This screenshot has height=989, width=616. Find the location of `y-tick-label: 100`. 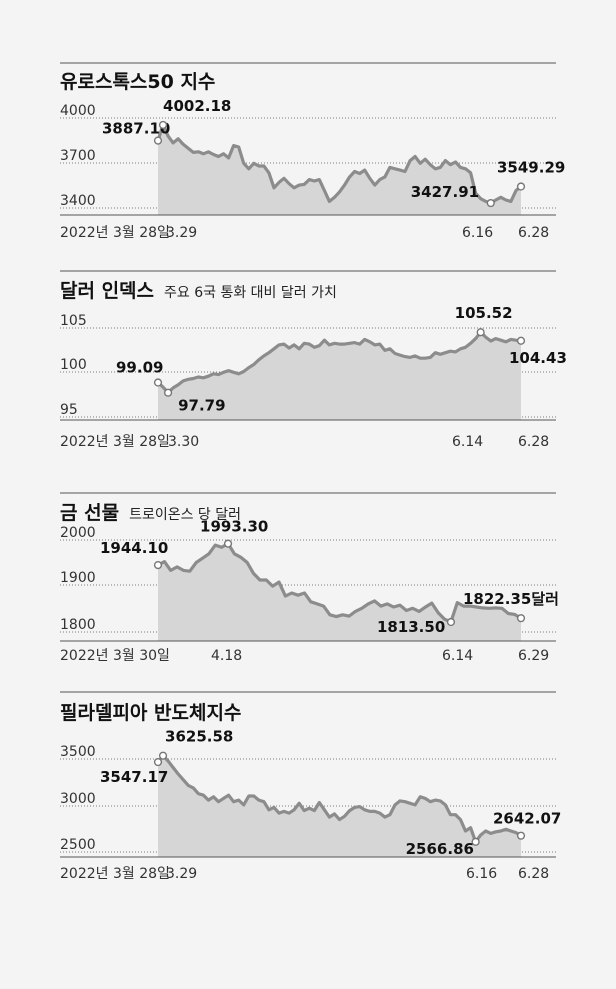

y-tick-label: 100 is located at coordinates (73, 365).